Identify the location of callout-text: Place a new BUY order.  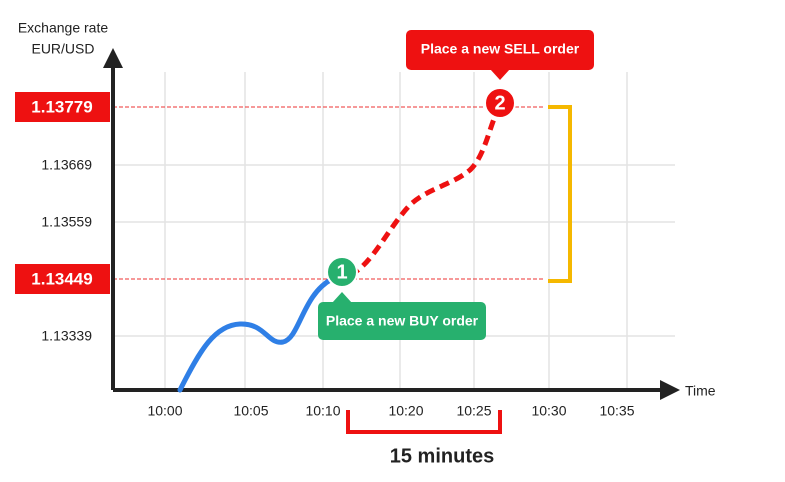
(402, 321).